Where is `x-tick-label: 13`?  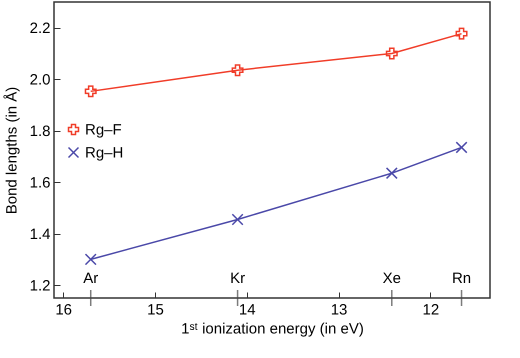 x-tick-label: 13 is located at coordinates (339, 310).